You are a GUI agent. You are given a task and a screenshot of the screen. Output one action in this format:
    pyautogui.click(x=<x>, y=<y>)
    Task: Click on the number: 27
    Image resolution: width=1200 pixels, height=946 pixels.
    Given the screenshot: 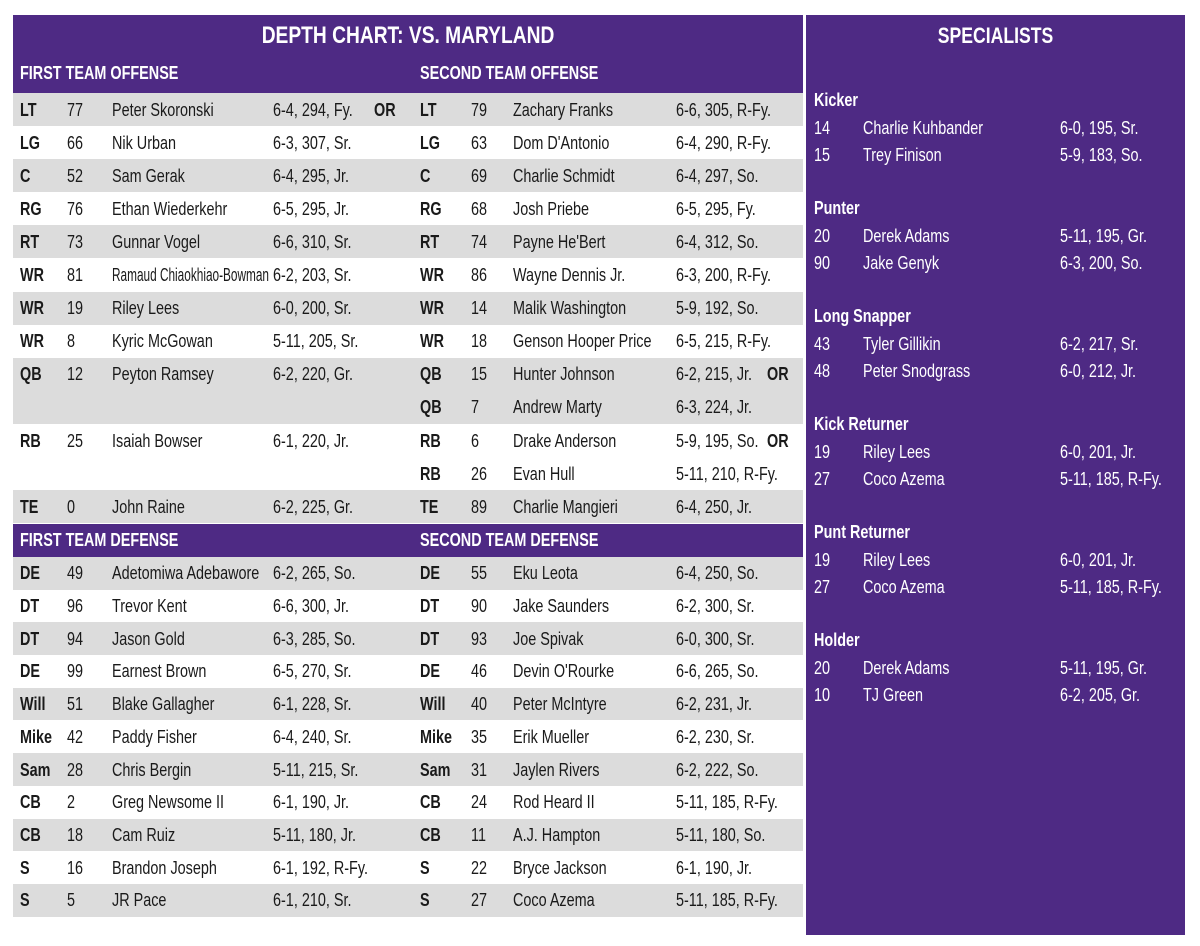 What is the action you would take?
    pyautogui.click(x=822, y=479)
    